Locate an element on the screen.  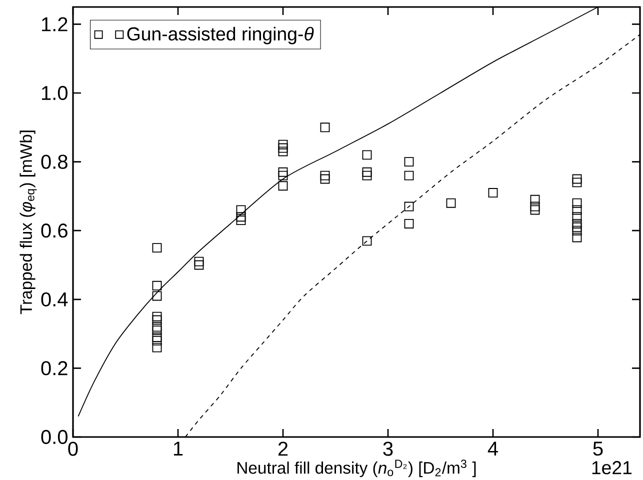
x-tick-label: 3 is located at coordinates (388, 449).